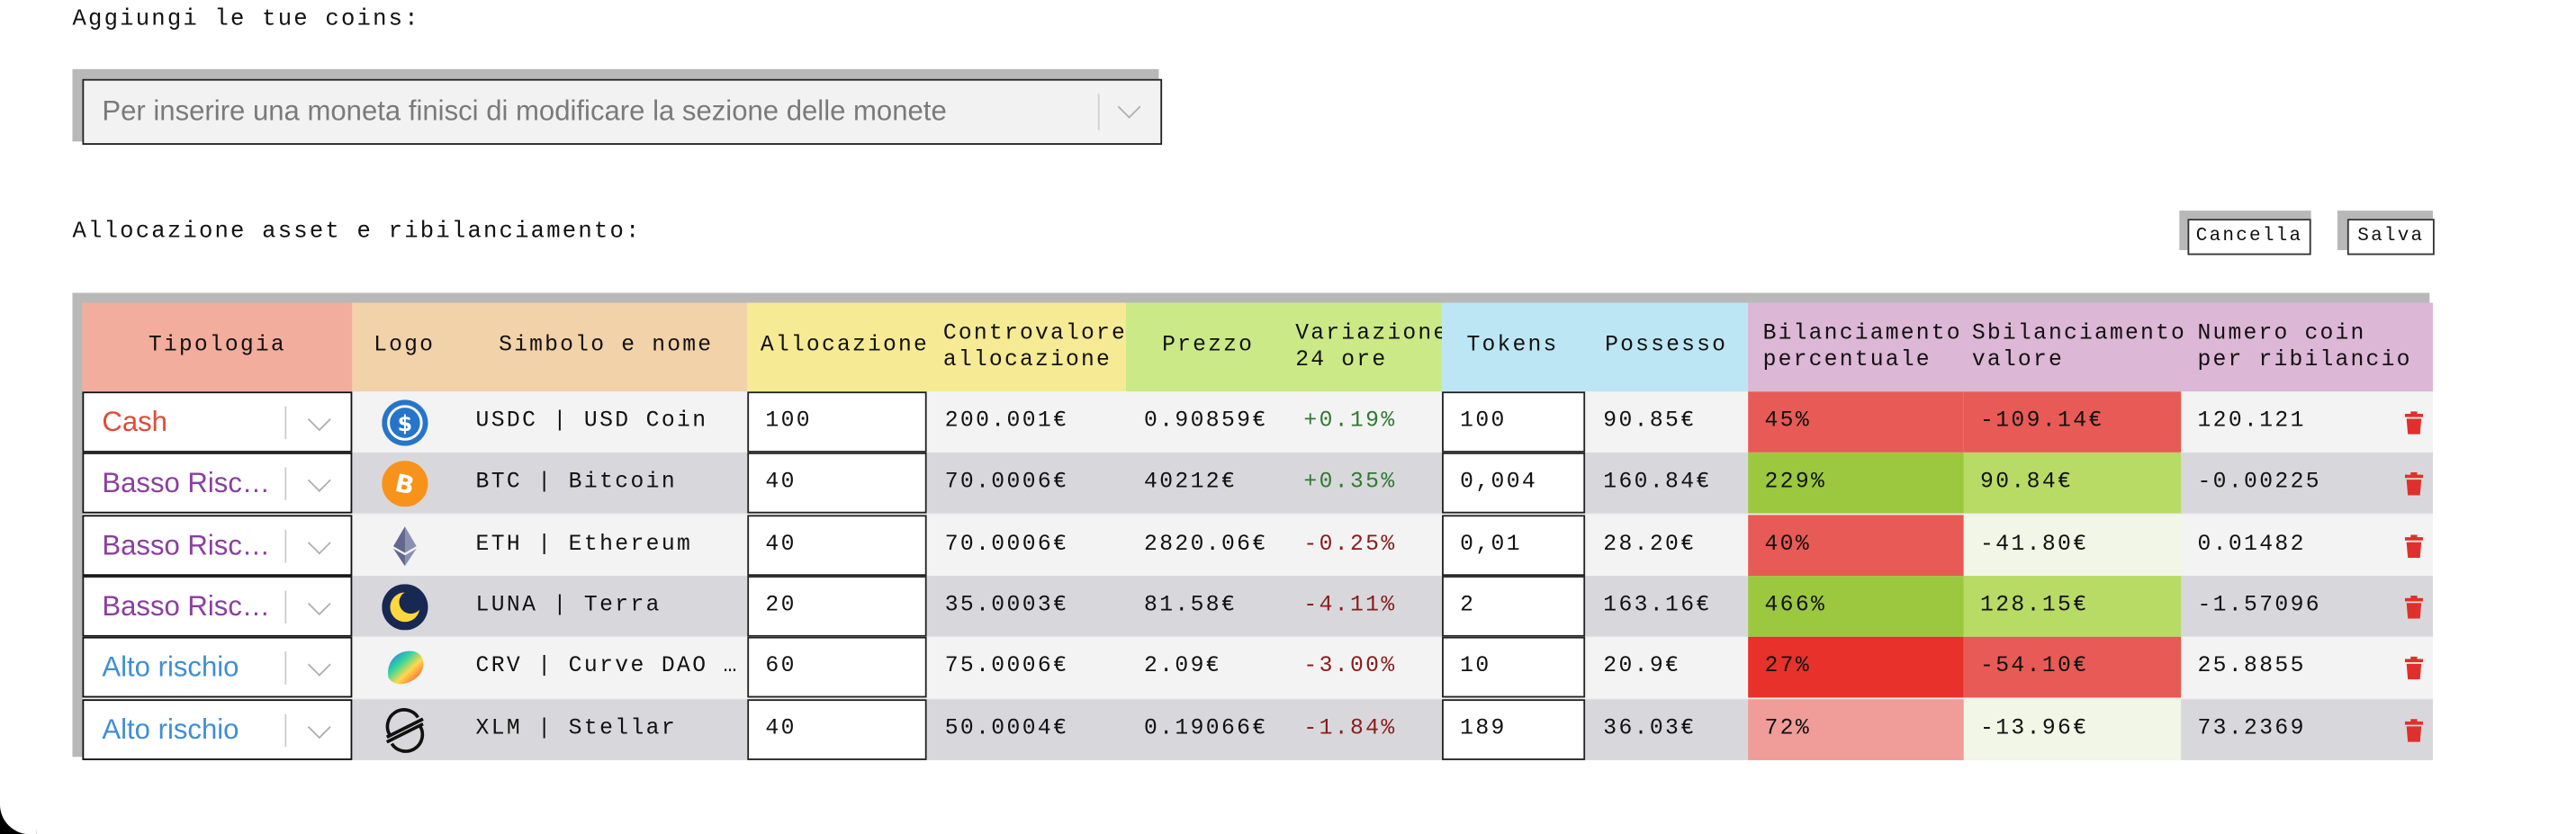  Describe the element at coordinates (405, 607) in the screenshot. I see `terra-luna-logo-icon` at that location.